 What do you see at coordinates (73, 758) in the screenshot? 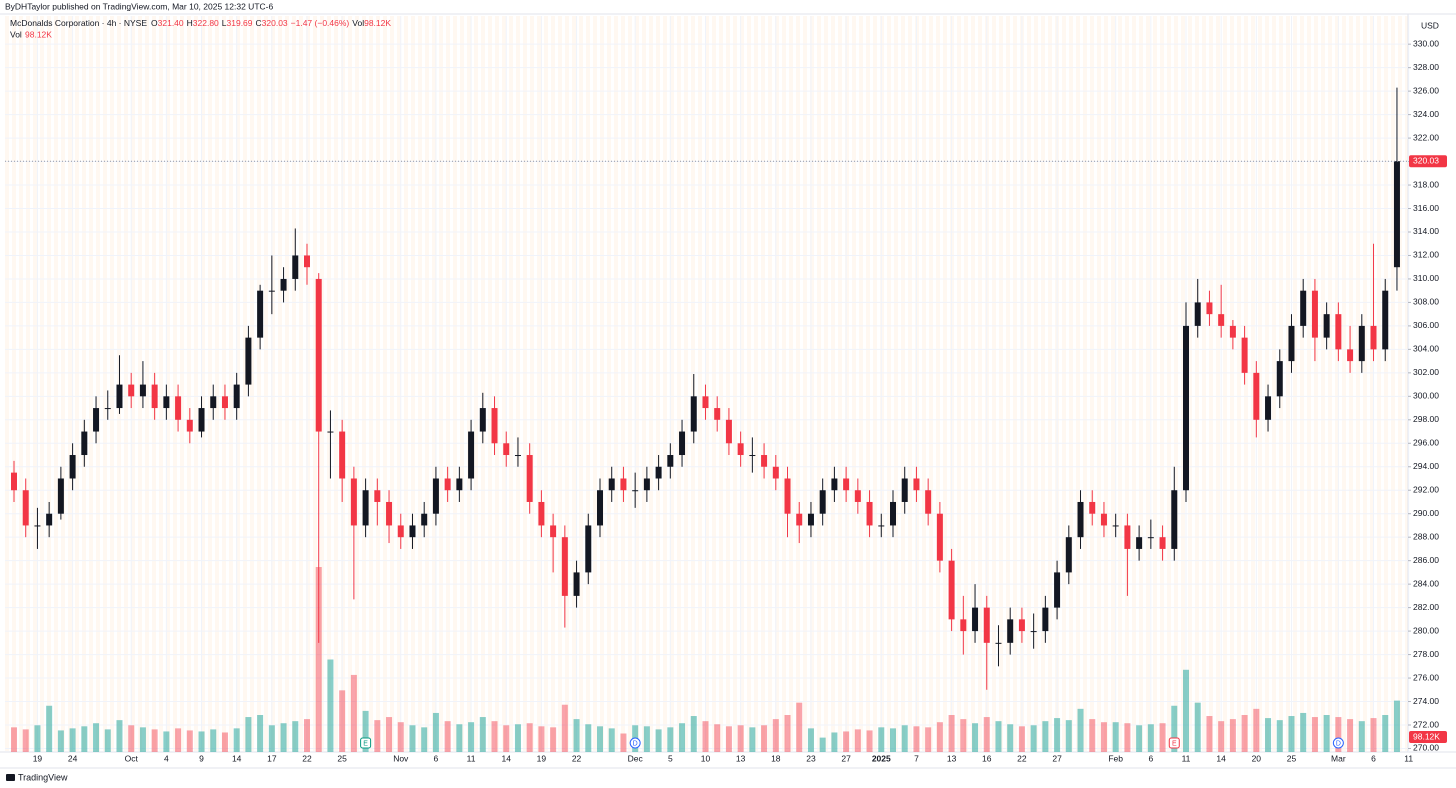
I see `x-tick-label: 24` at bounding box center [73, 758].